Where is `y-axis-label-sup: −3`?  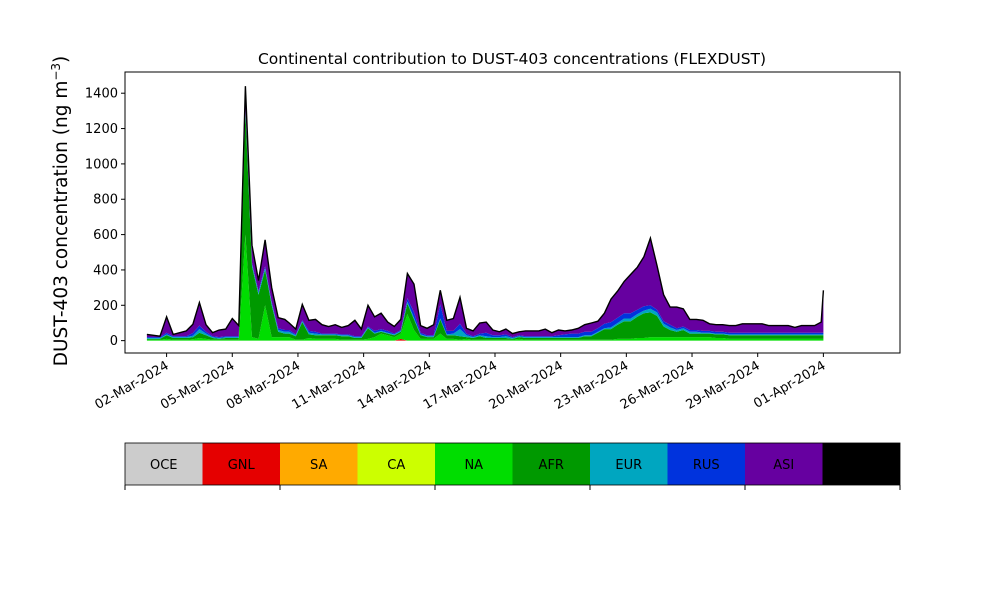 y-axis-label-sup: −3 is located at coordinates (56, 72).